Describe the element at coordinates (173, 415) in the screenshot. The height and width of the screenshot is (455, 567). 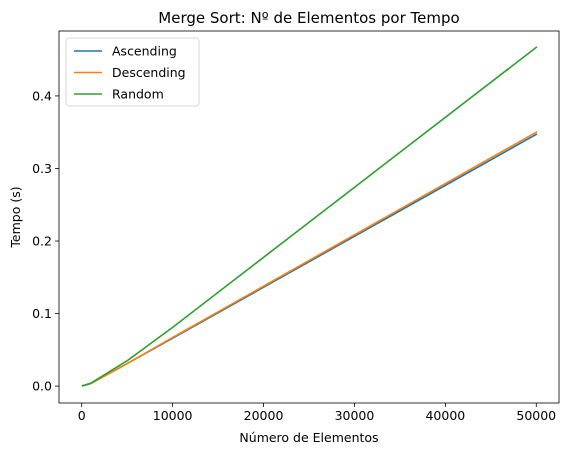
I see `x-tick-label: 10000` at that location.